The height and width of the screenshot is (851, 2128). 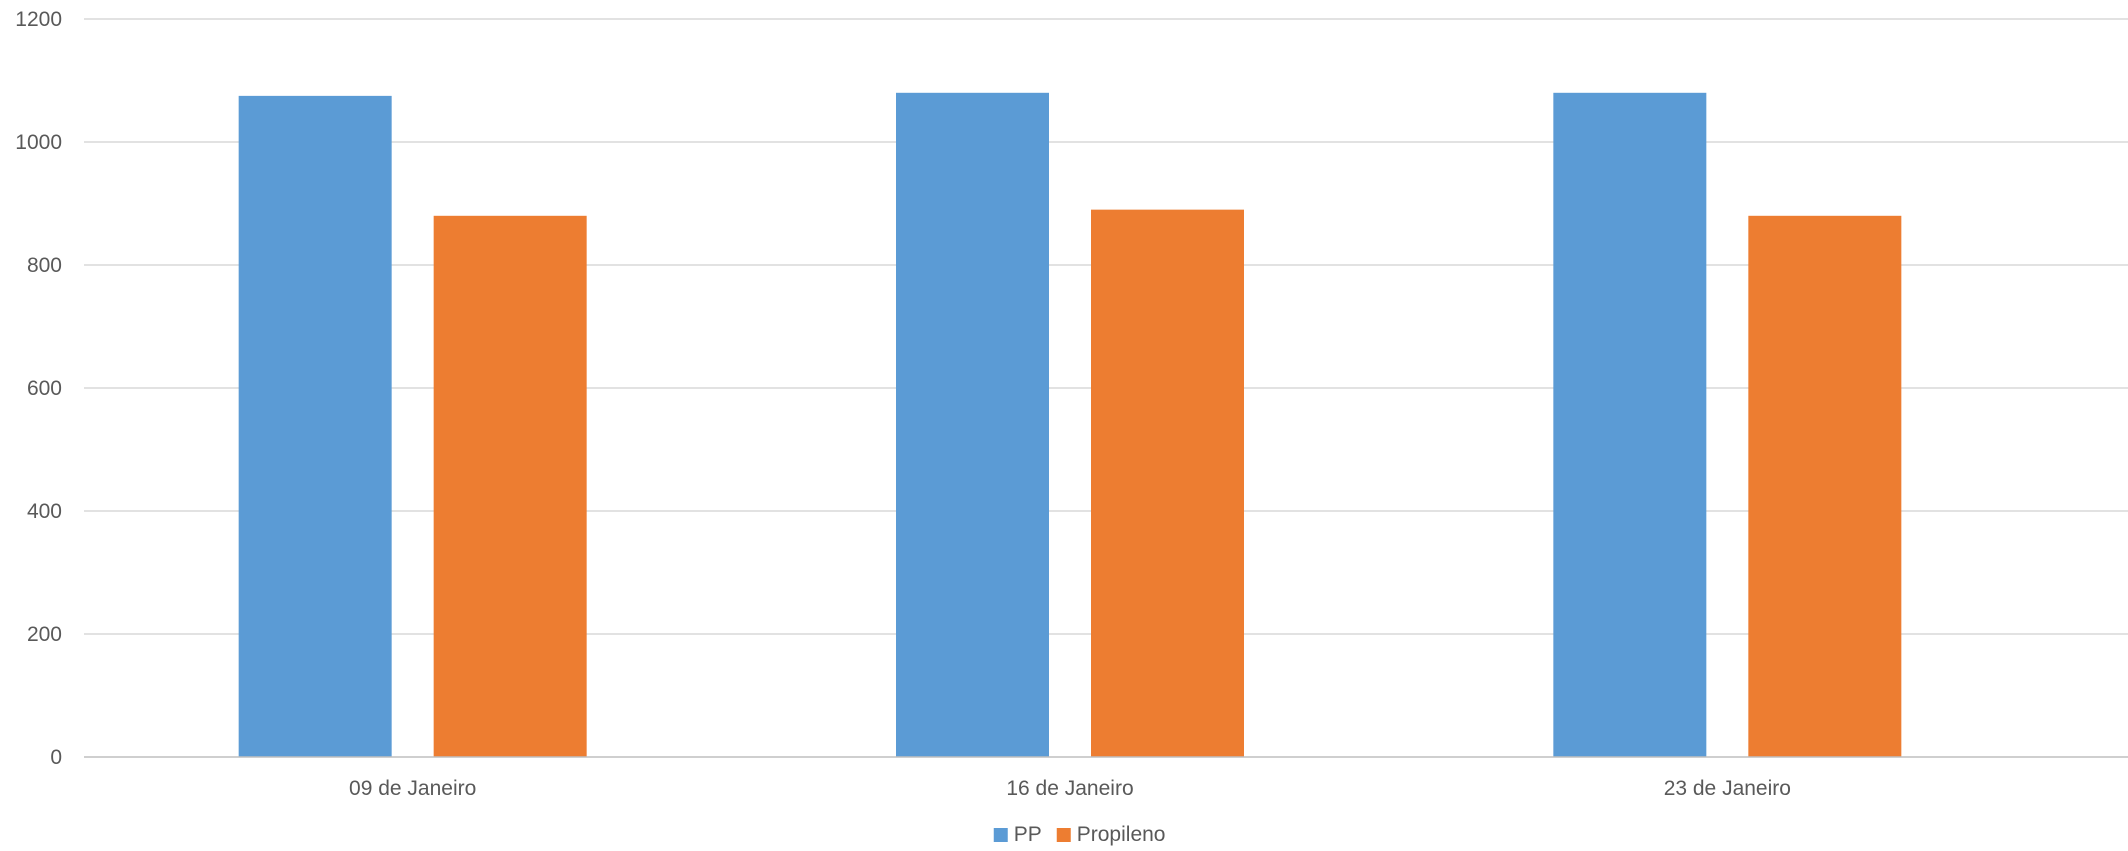 I want to click on y-tick-label: 800, so click(x=44, y=265).